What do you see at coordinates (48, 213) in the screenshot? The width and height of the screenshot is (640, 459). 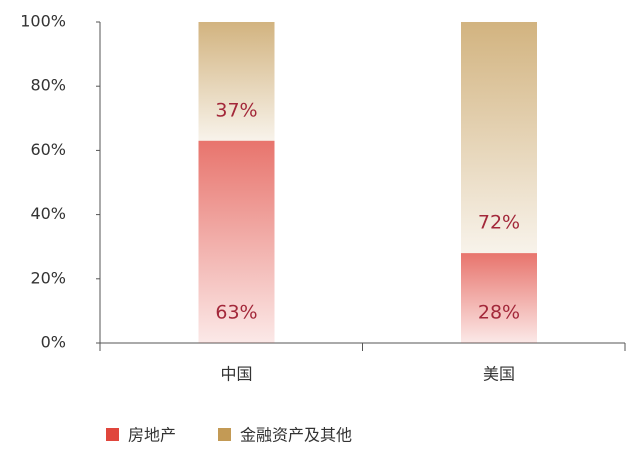 I see `y-tick-label: 40%` at bounding box center [48, 213].